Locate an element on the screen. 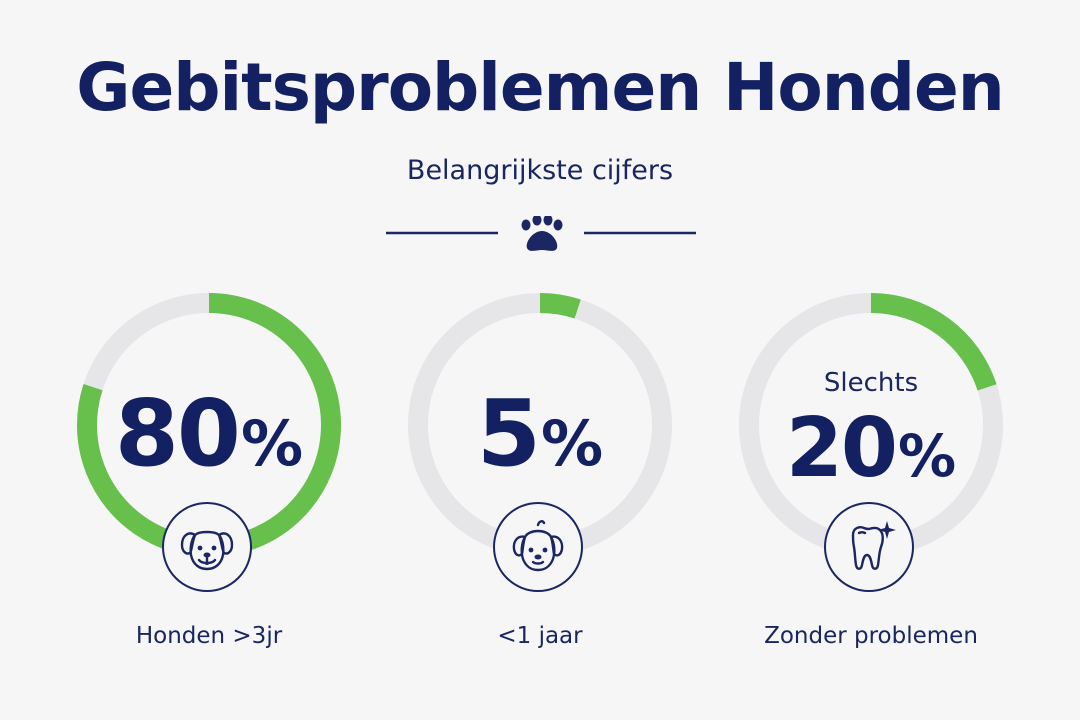 This screenshot has width=1080, height=720. stat-value: 20% is located at coordinates (871, 449).